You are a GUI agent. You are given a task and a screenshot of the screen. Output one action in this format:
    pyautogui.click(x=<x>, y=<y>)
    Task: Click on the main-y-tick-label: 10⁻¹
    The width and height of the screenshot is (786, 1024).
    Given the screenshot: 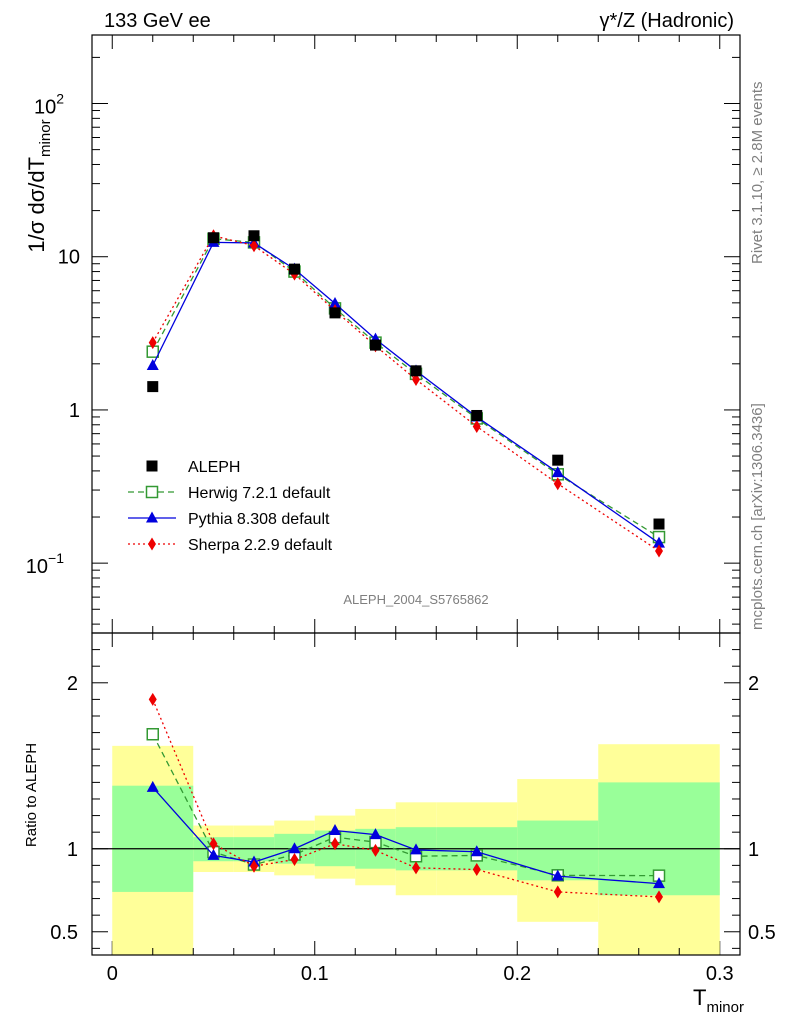 What is the action you would take?
    pyautogui.click(x=45, y=564)
    